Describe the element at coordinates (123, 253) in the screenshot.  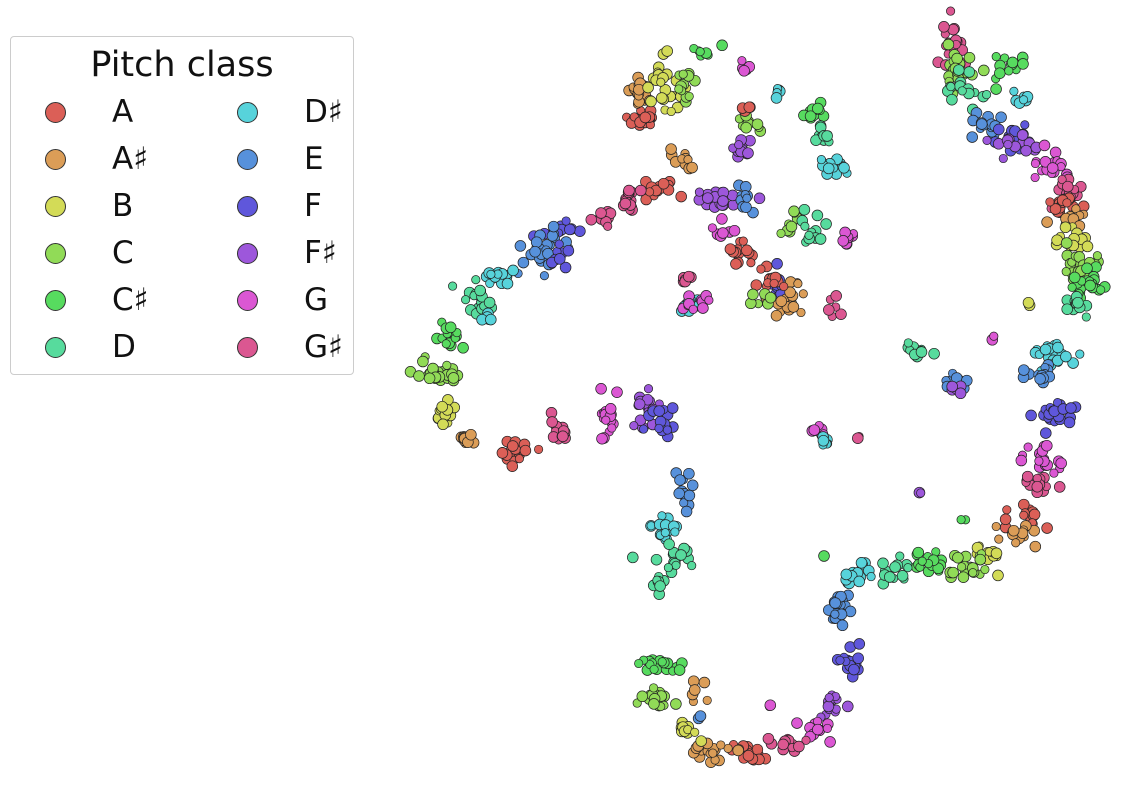
I see `legend-label: C` at that location.